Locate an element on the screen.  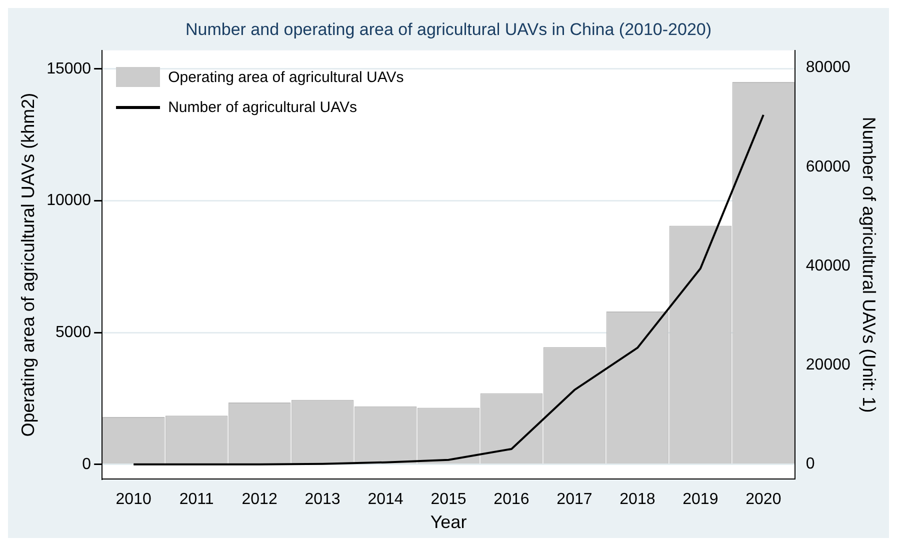
x-axis-title: Year is located at coordinates (448, 522).